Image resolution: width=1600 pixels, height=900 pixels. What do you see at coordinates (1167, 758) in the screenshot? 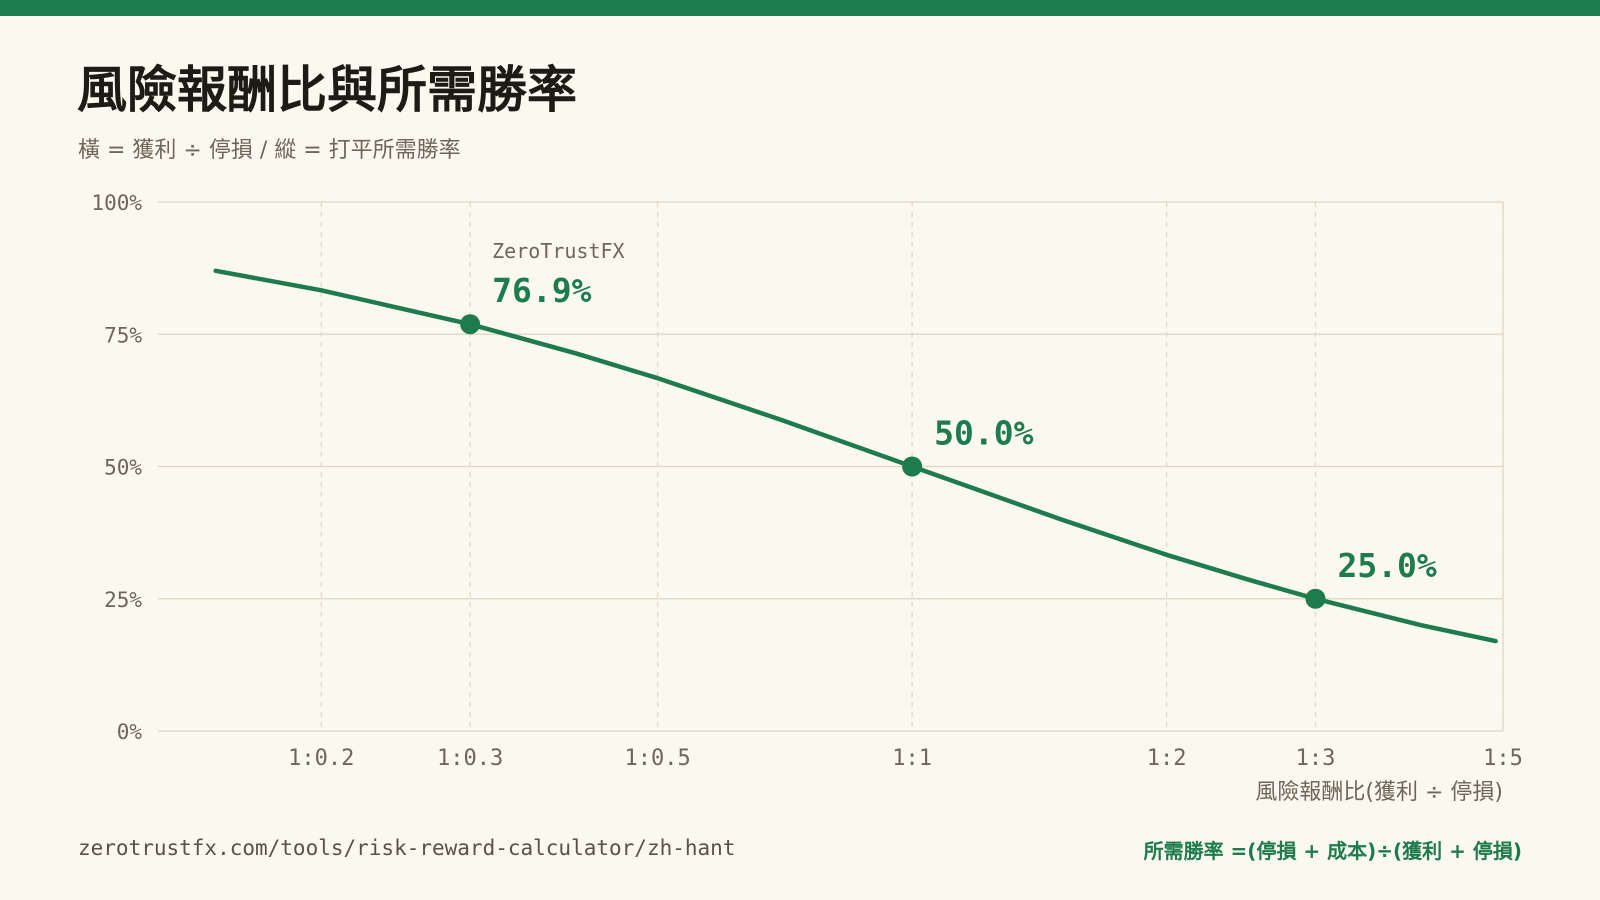
I see `x-tick-label: 1:2` at bounding box center [1167, 758].